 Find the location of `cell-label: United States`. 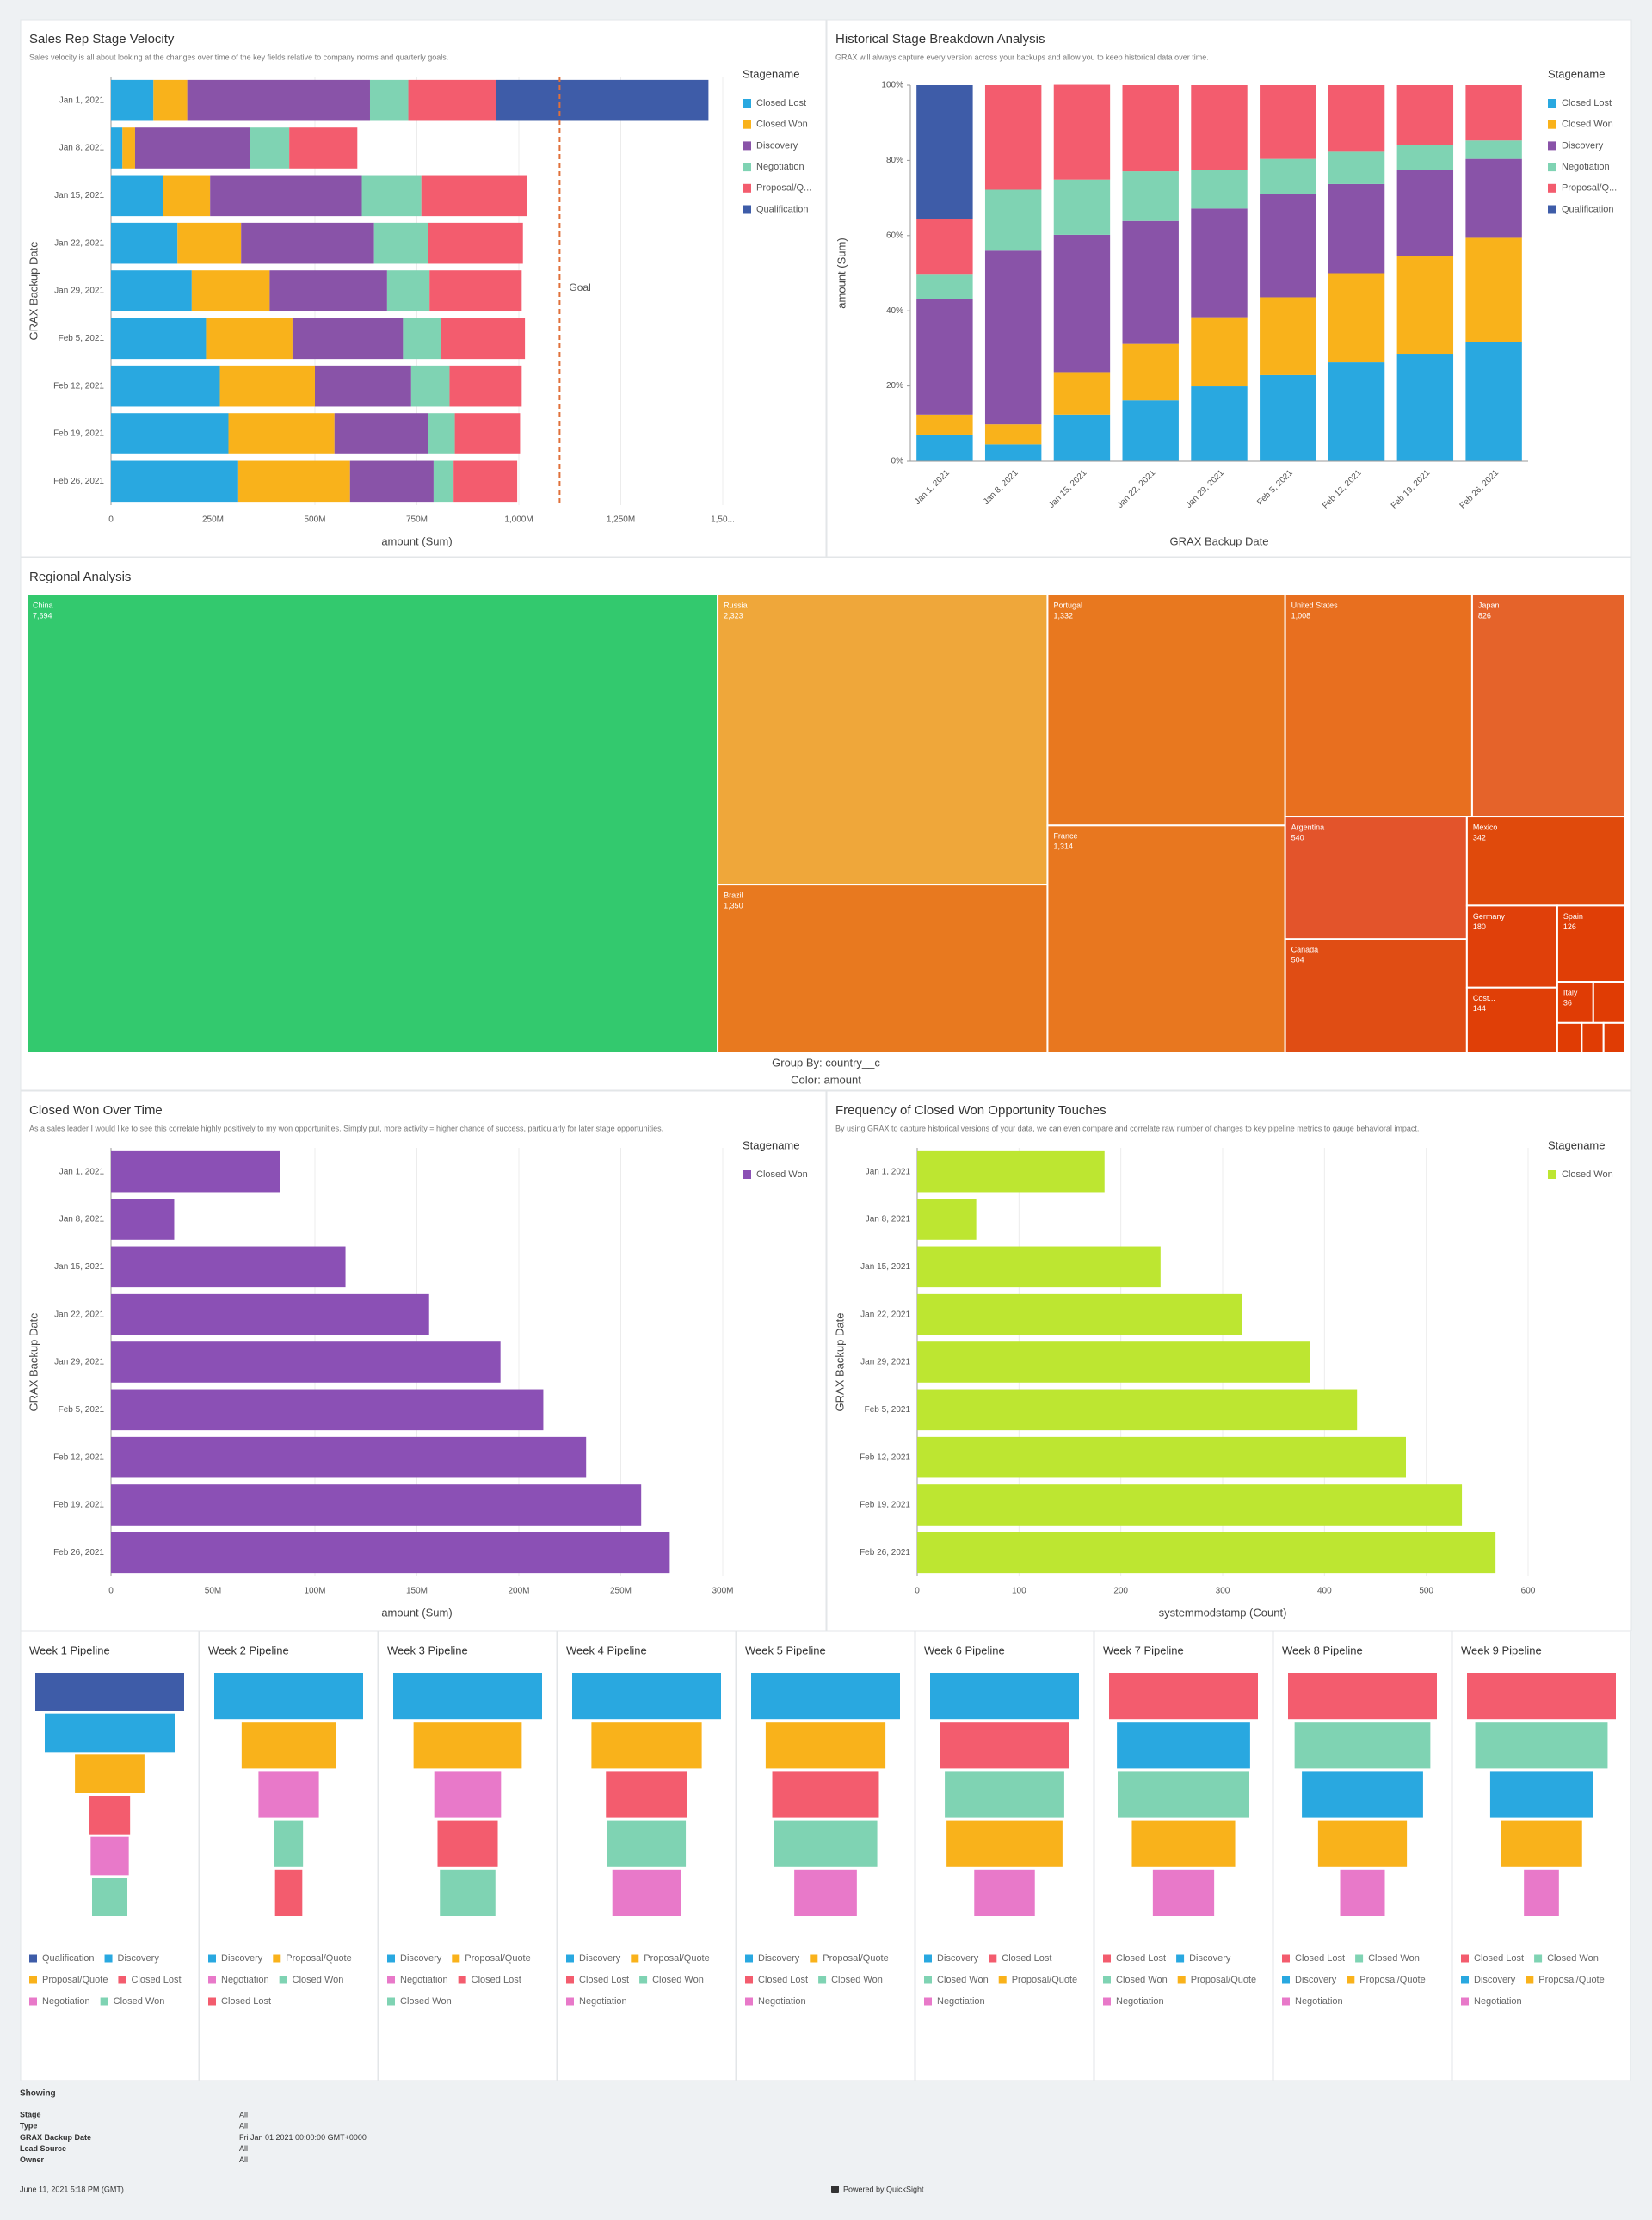

cell-label: United States is located at coordinates (1315, 605).